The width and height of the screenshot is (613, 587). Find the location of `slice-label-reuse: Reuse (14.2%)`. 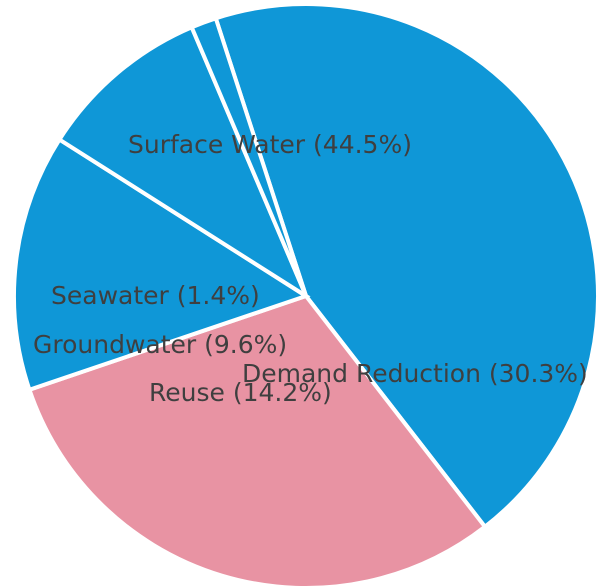

slice-label-reuse: Reuse (14.2%) is located at coordinates (240, 392).